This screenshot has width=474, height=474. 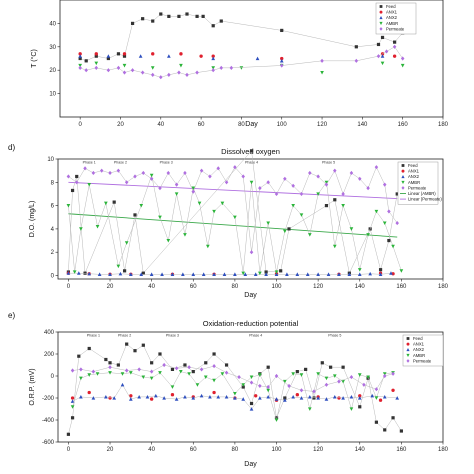 I want to click on phase-label: Phase 2, so click(x=124, y=336).